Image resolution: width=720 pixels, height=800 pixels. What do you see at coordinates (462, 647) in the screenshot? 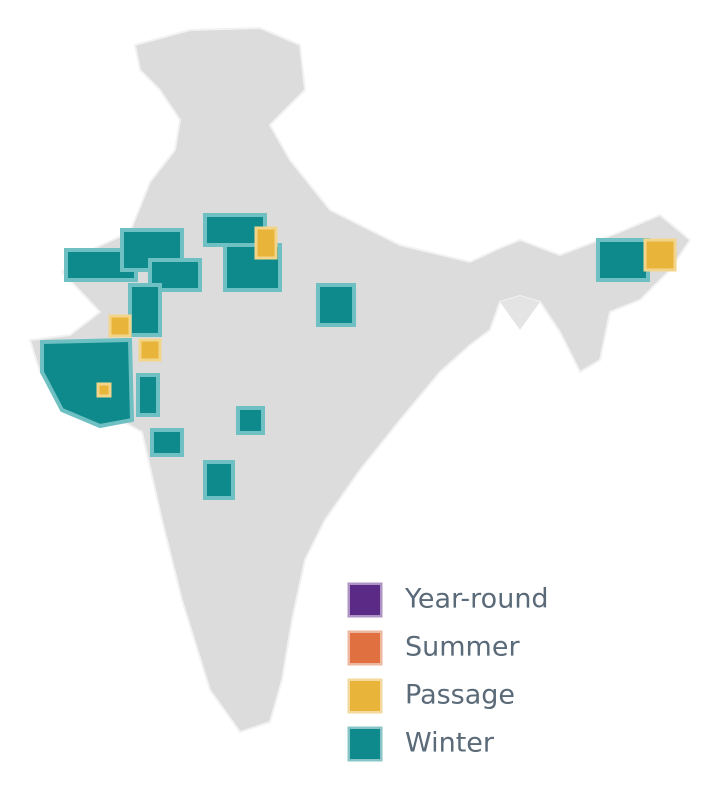
I see `legend-label: Summer` at bounding box center [462, 647].